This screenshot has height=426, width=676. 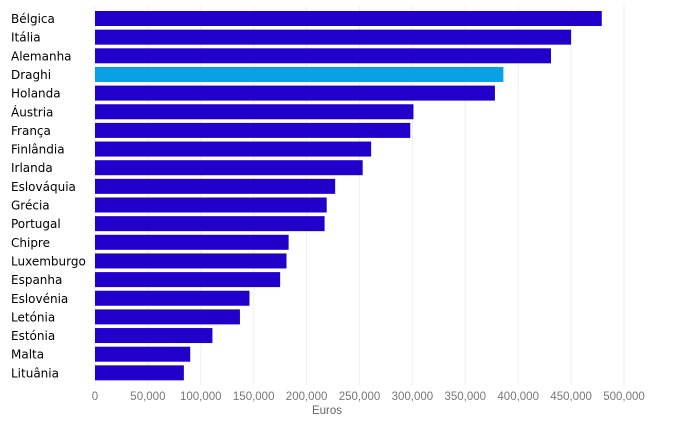 I want to click on category-label: Portugal, so click(x=36, y=224).